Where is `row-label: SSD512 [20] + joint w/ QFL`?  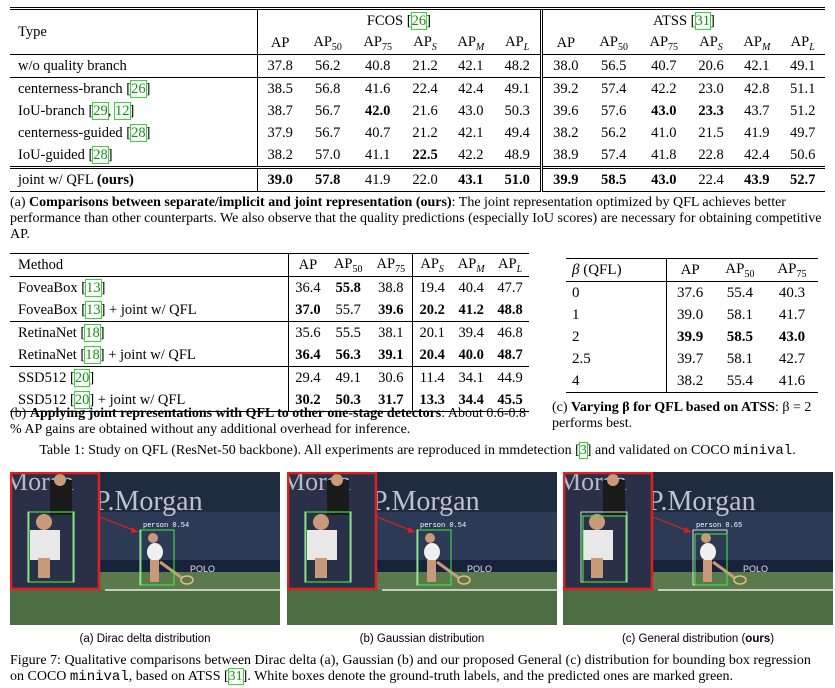
row-label: SSD512 [20] + joint w/ QFL is located at coordinates (149, 400).